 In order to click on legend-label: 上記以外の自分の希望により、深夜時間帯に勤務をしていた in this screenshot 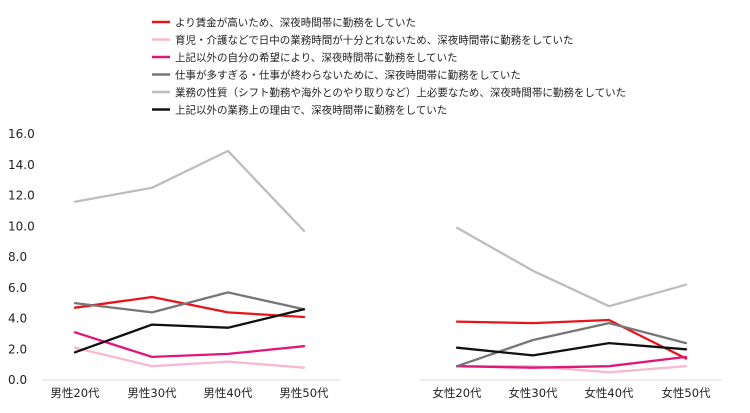, I will do `click(316, 57)`.